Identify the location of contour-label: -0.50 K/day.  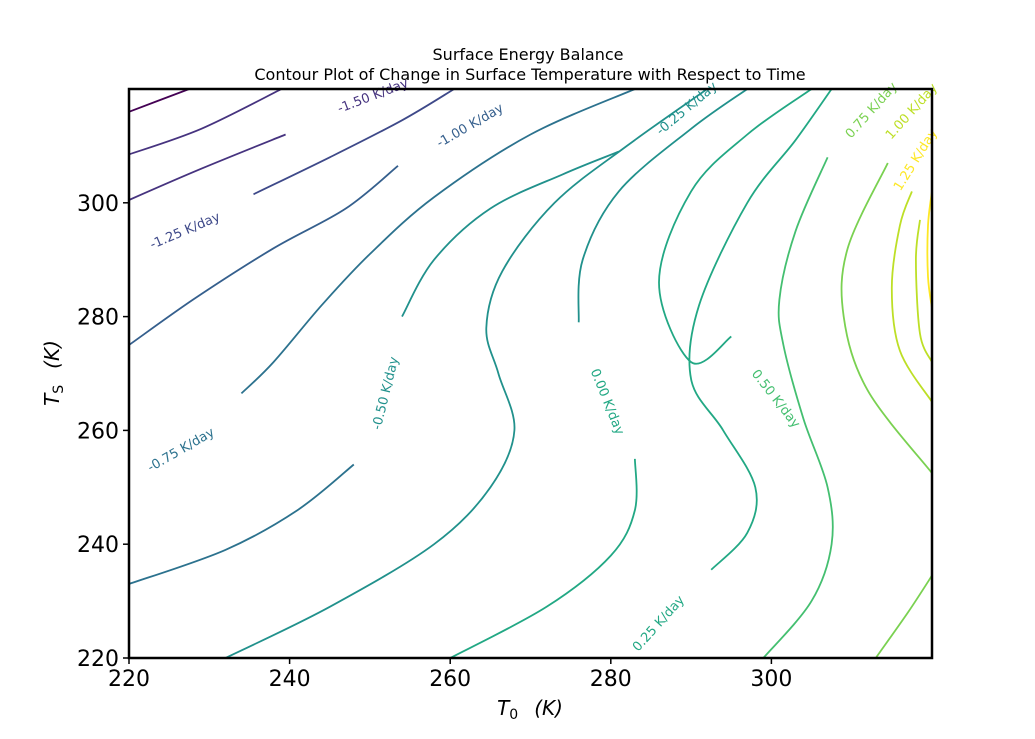
(386, 393).